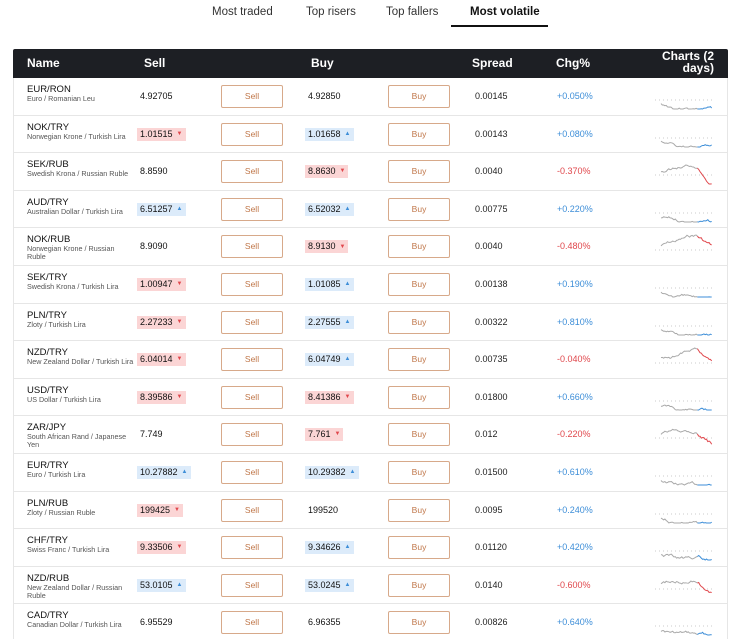  What do you see at coordinates (324, 283) in the screenshot?
I see `buy-price-value: 1.01085` at bounding box center [324, 283].